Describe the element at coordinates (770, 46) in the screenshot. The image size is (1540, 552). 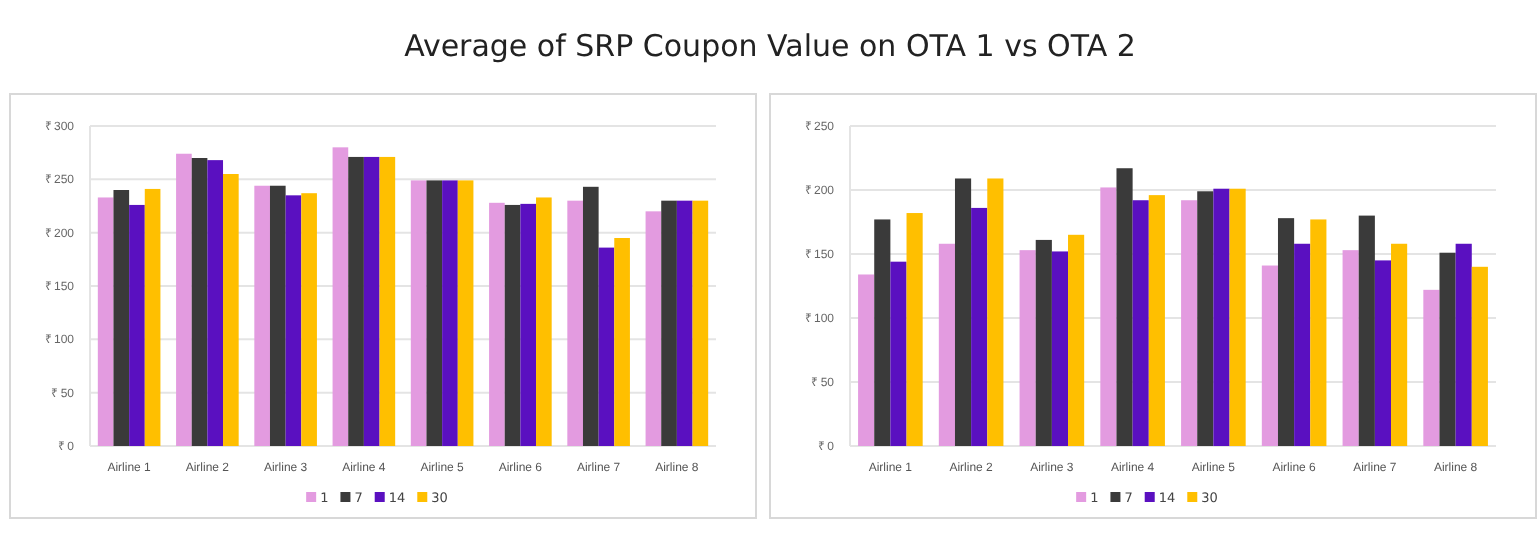
I see `chart-title: Average of SRP Coupon Value on OTA 1 vs OTA 2` at that location.